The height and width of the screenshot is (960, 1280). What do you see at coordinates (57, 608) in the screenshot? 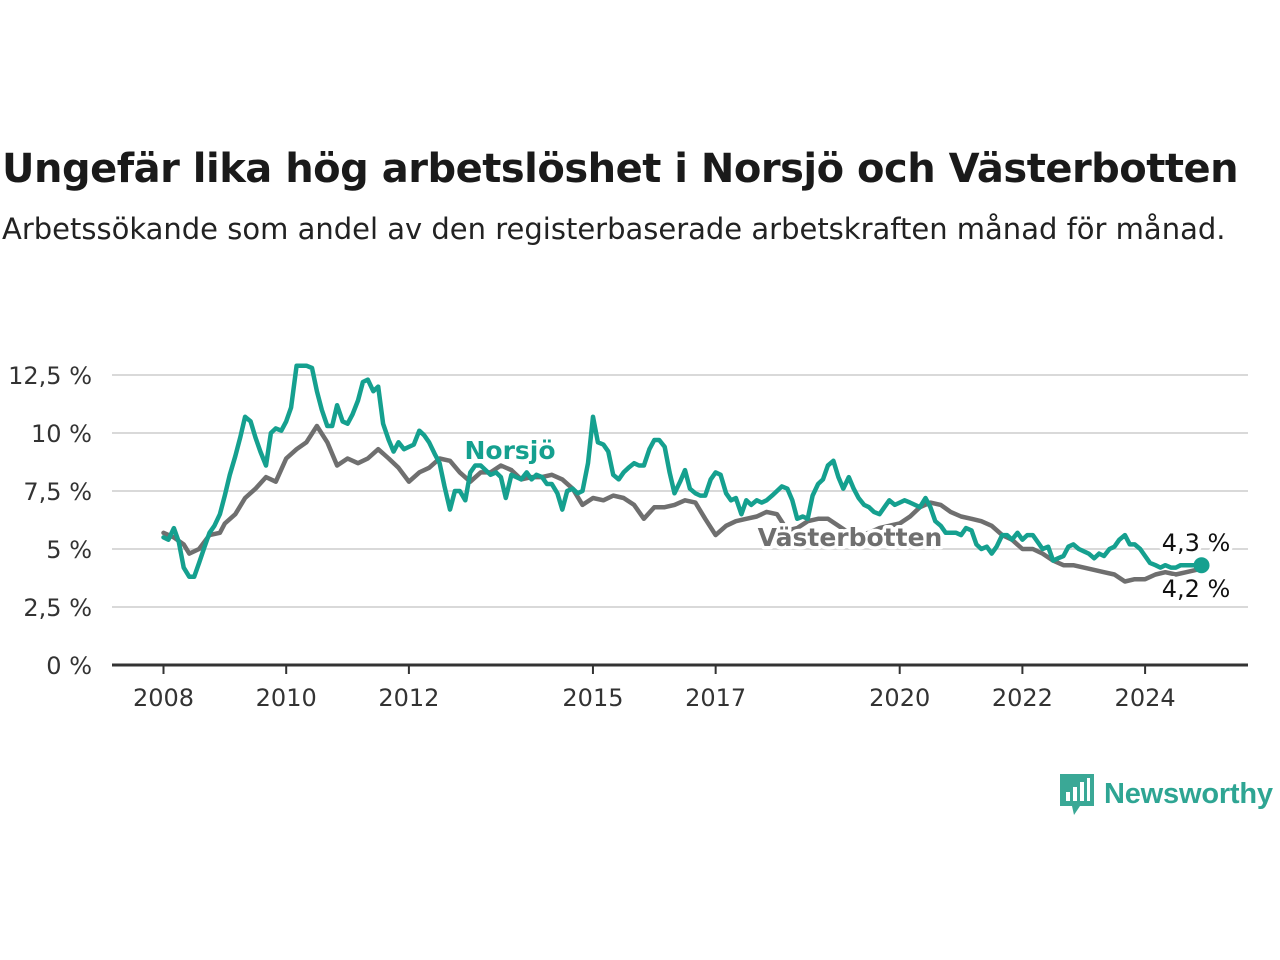
I see `y-tick-label: 2,5 %` at bounding box center [57, 608].